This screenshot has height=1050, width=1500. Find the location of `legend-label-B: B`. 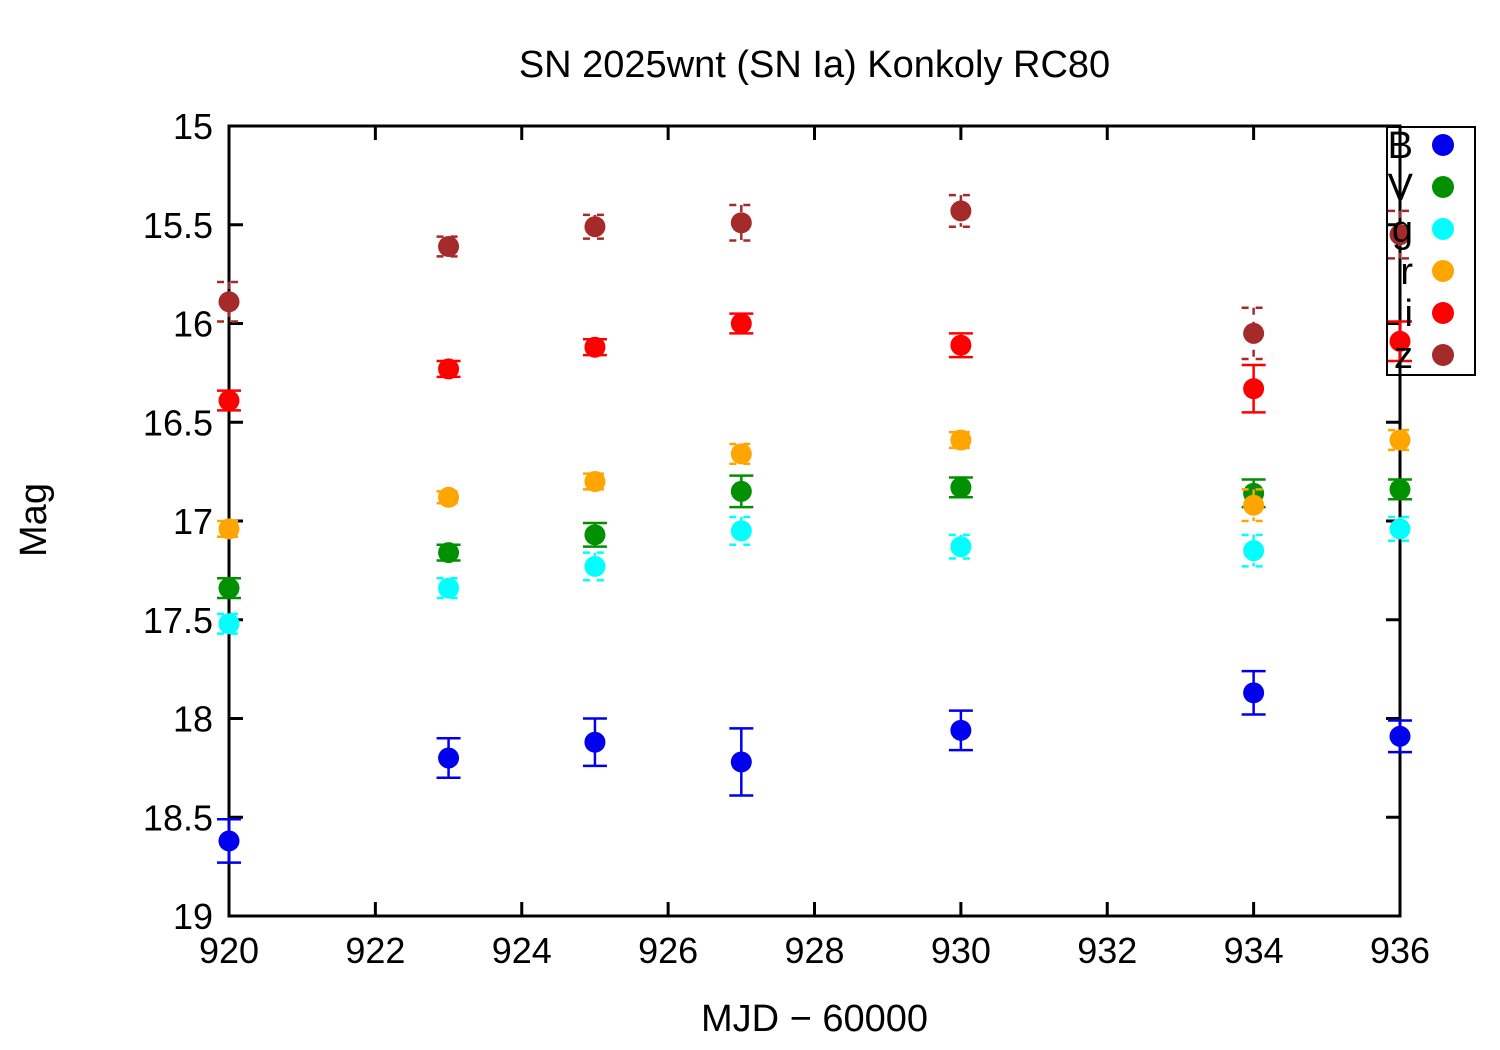

legend-label-B: B is located at coordinates (1400, 146).